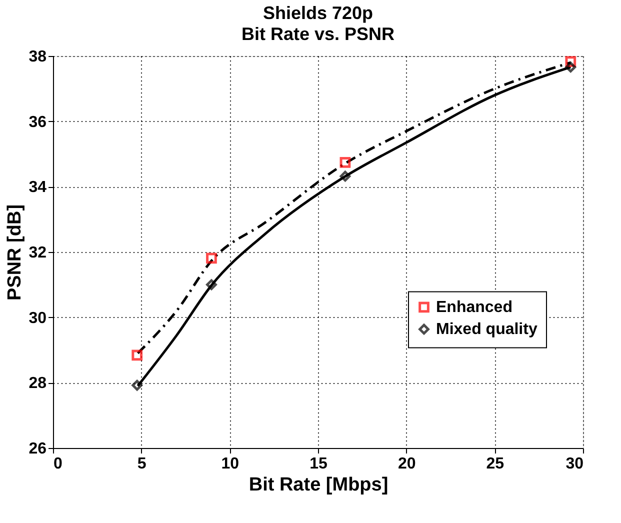  I want to click on x-tick-label: 20, so click(407, 464).